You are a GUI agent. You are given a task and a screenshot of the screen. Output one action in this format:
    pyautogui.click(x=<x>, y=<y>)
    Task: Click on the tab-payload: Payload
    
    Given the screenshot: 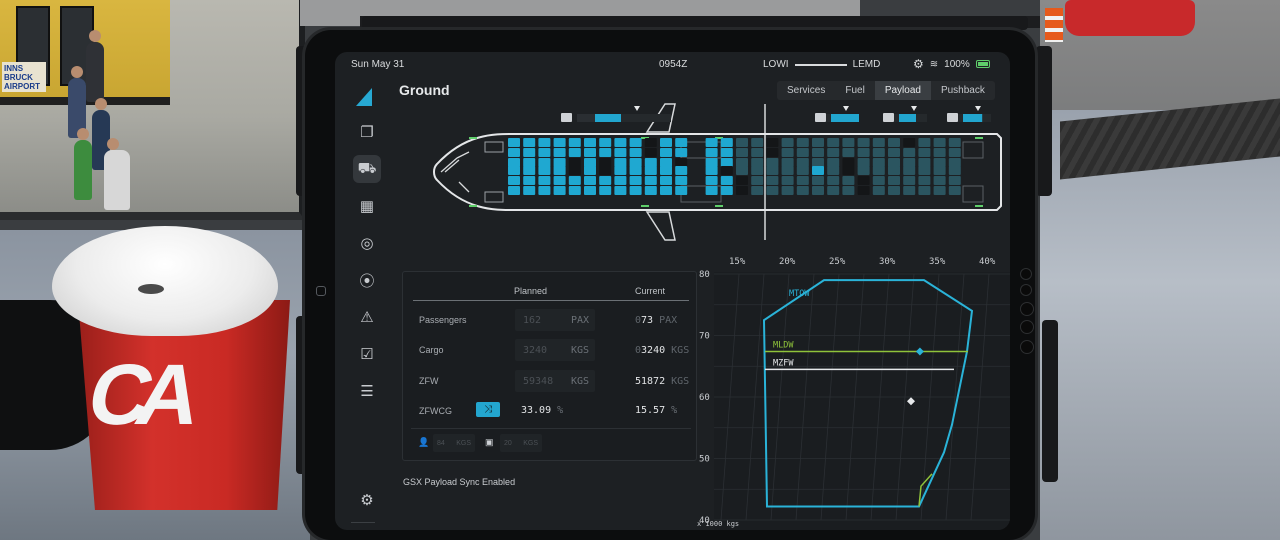 What is the action you would take?
    pyautogui.click(x=902, y=90)
    